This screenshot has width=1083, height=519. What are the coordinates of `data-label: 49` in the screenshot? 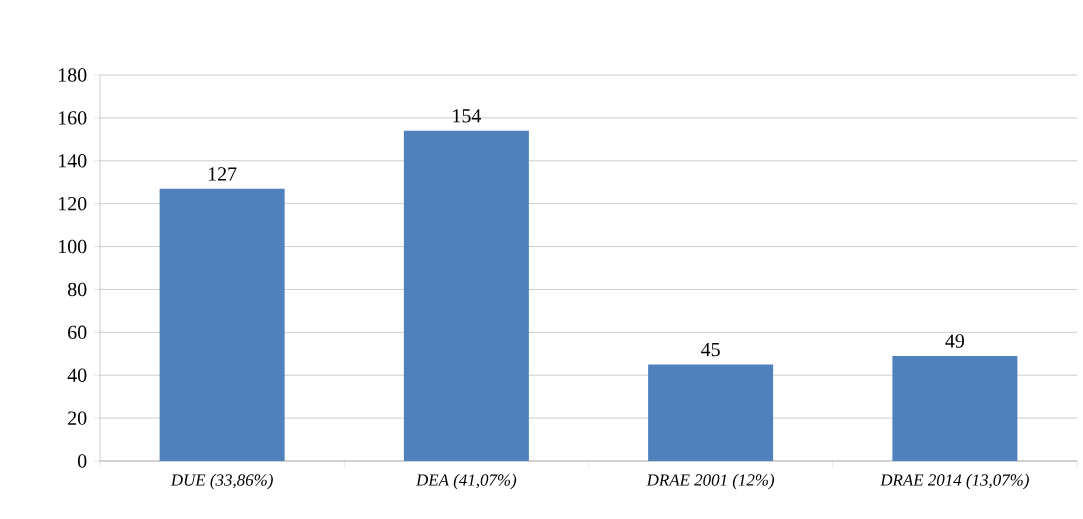 It's located at (955, 341).